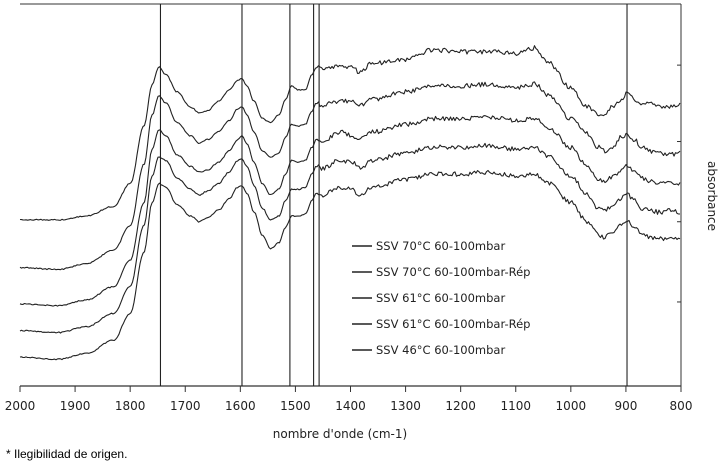 The image size is (724, 470). Describe the element at coordinates (240, 406) in the screenshot. I see `x-tick-label-1600: 1600` at that location.